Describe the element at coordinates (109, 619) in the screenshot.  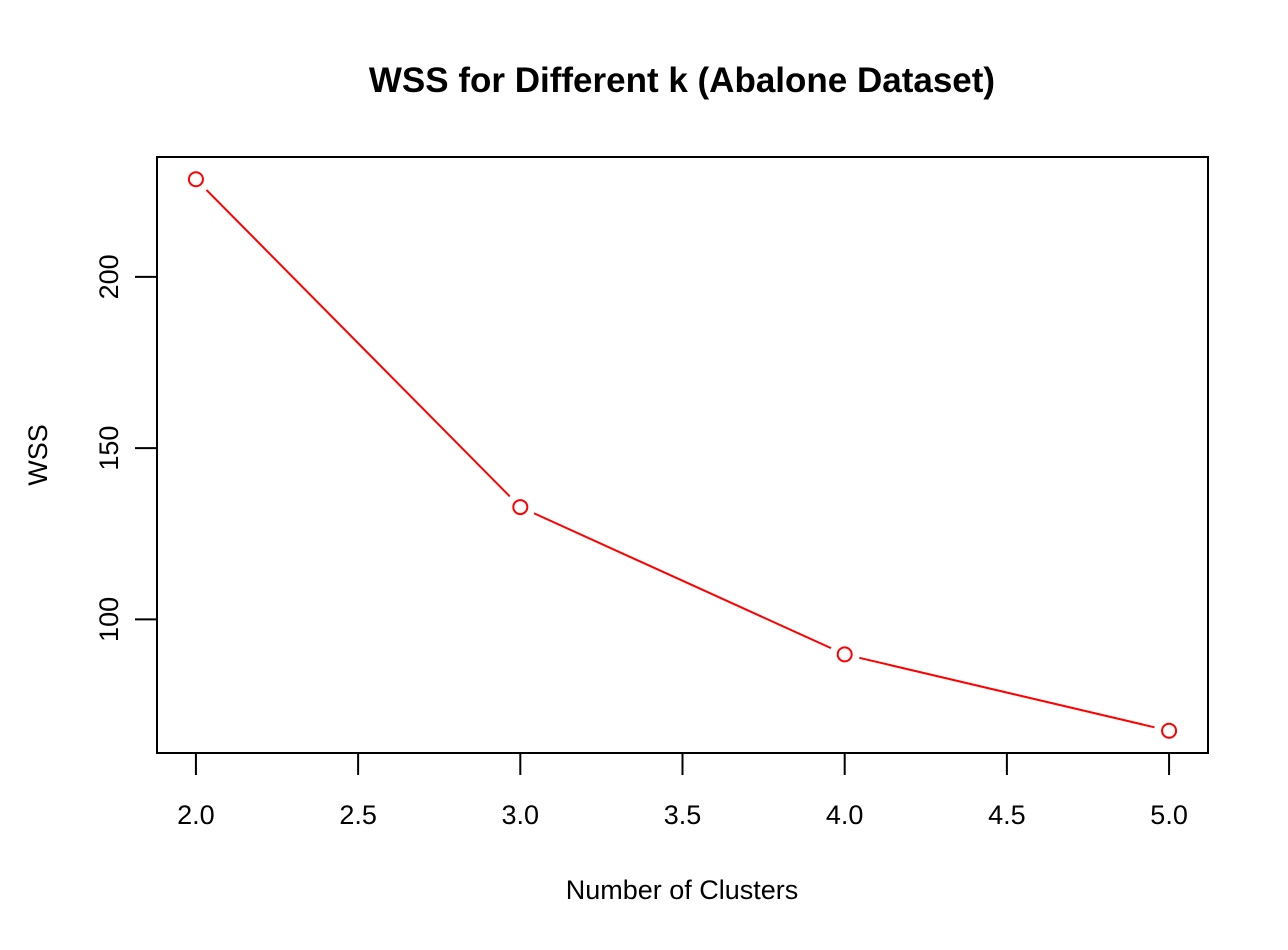
I see `y-tick-label: 100` at that location.